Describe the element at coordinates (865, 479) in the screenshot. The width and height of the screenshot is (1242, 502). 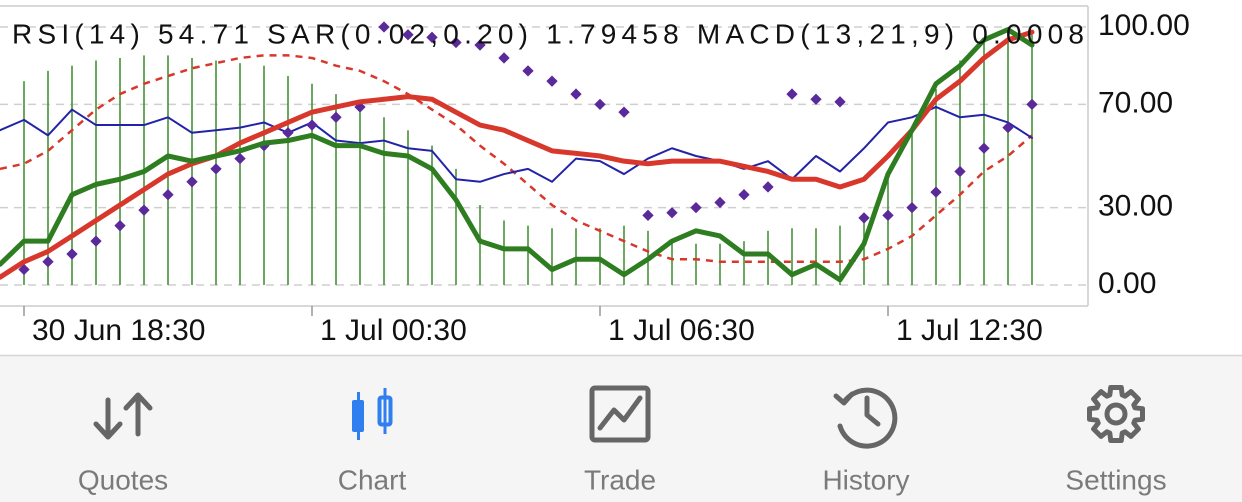
I see `tab-label: History` at that location.